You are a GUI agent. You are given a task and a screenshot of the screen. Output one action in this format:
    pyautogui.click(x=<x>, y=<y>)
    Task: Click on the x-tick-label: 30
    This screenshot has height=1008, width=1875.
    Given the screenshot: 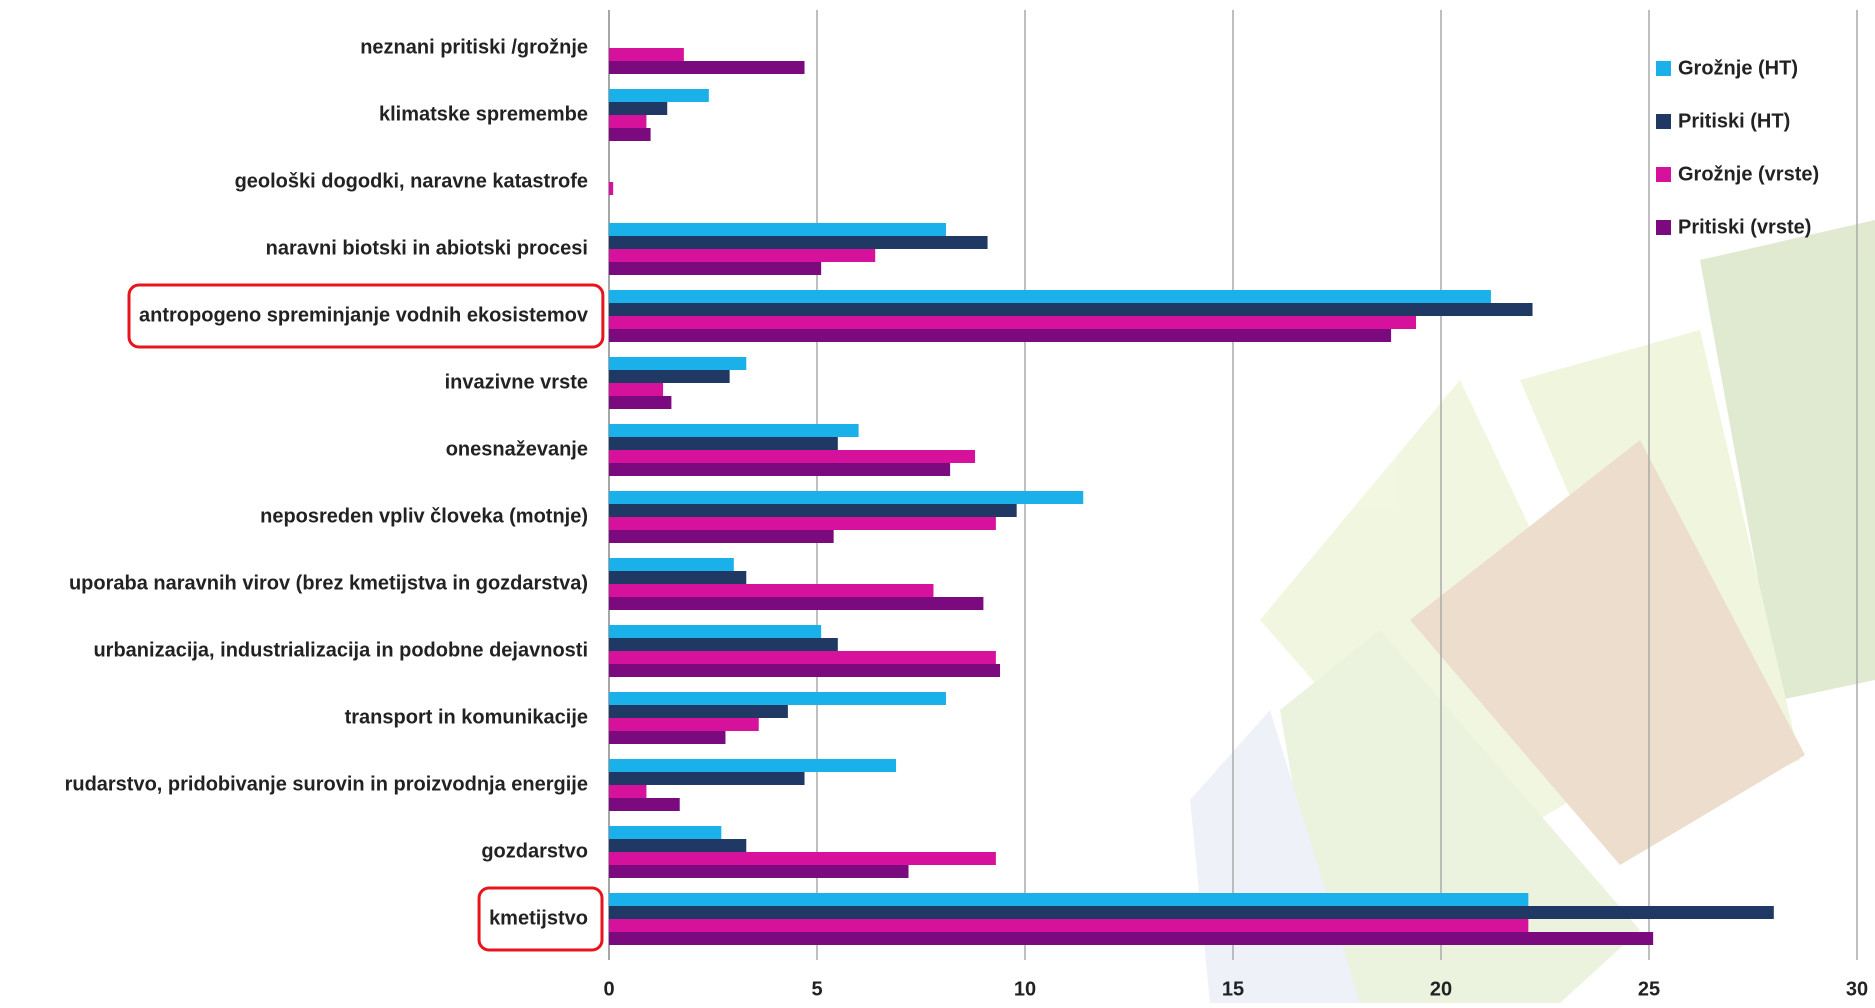 What is the action you would take?
    pyautogui.click(x=1857, y=989)
    